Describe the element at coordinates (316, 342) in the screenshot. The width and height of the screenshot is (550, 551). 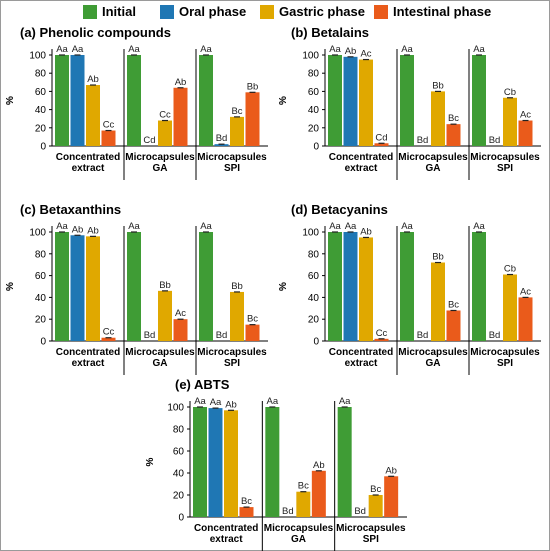
I see `chart-4-ytick-label: 0` at that location.